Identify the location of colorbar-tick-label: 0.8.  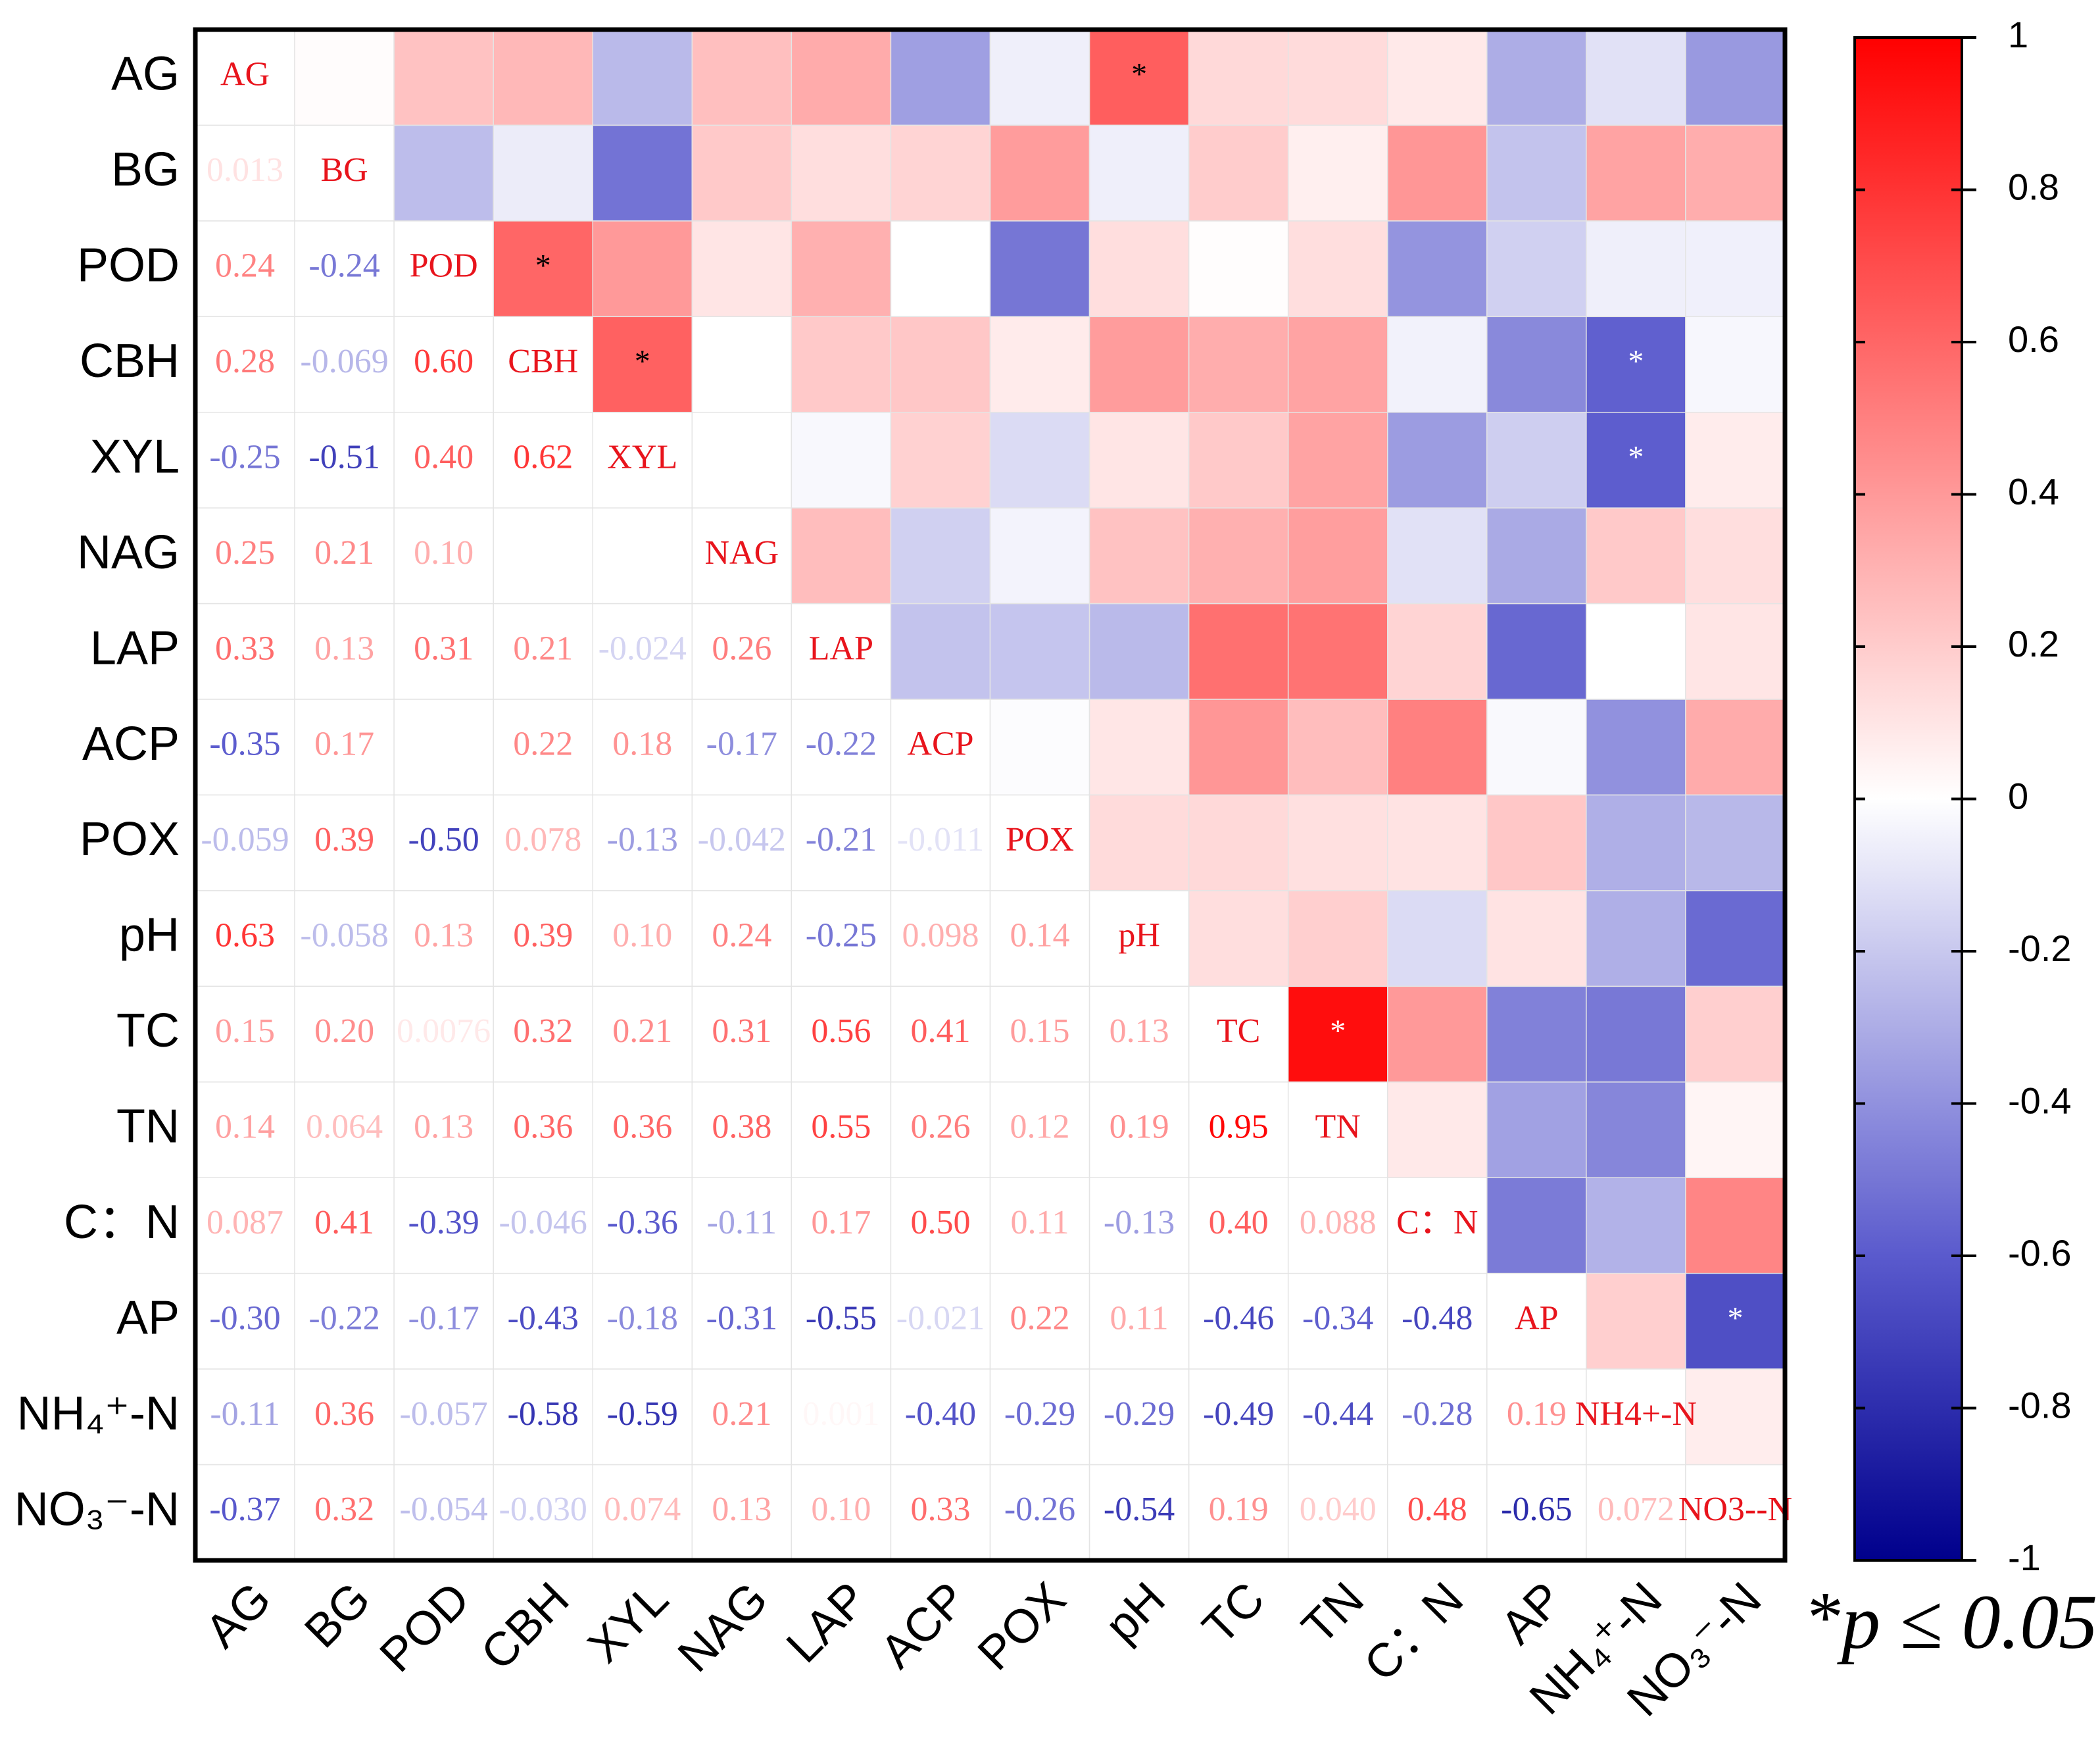
(2033, 186).